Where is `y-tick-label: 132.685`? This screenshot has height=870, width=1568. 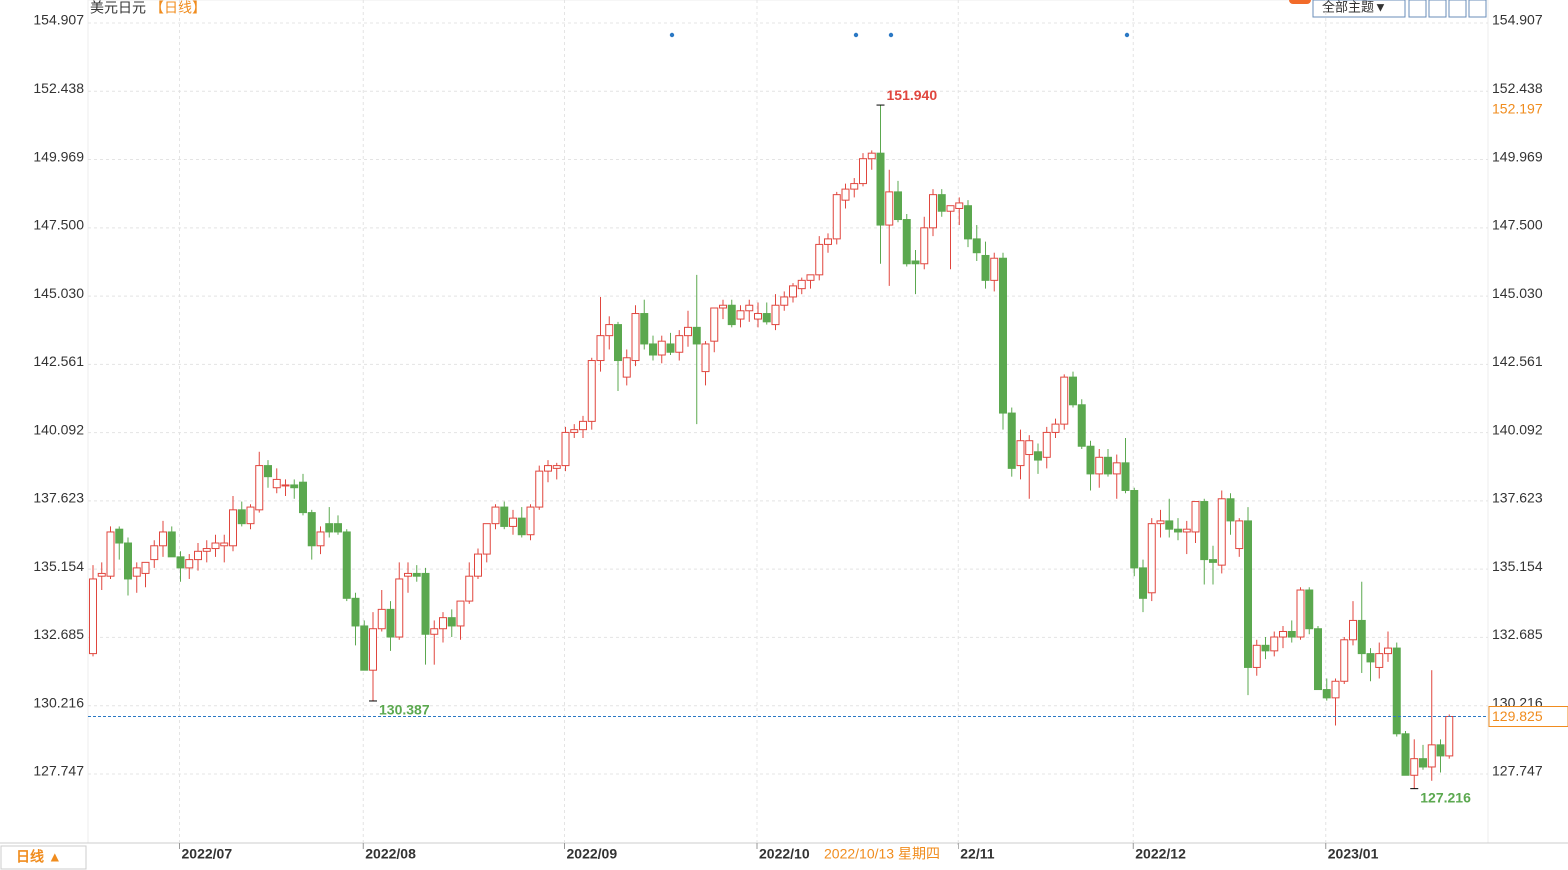
y-tick-label: 132.685 is located at coordinates (58, 634).